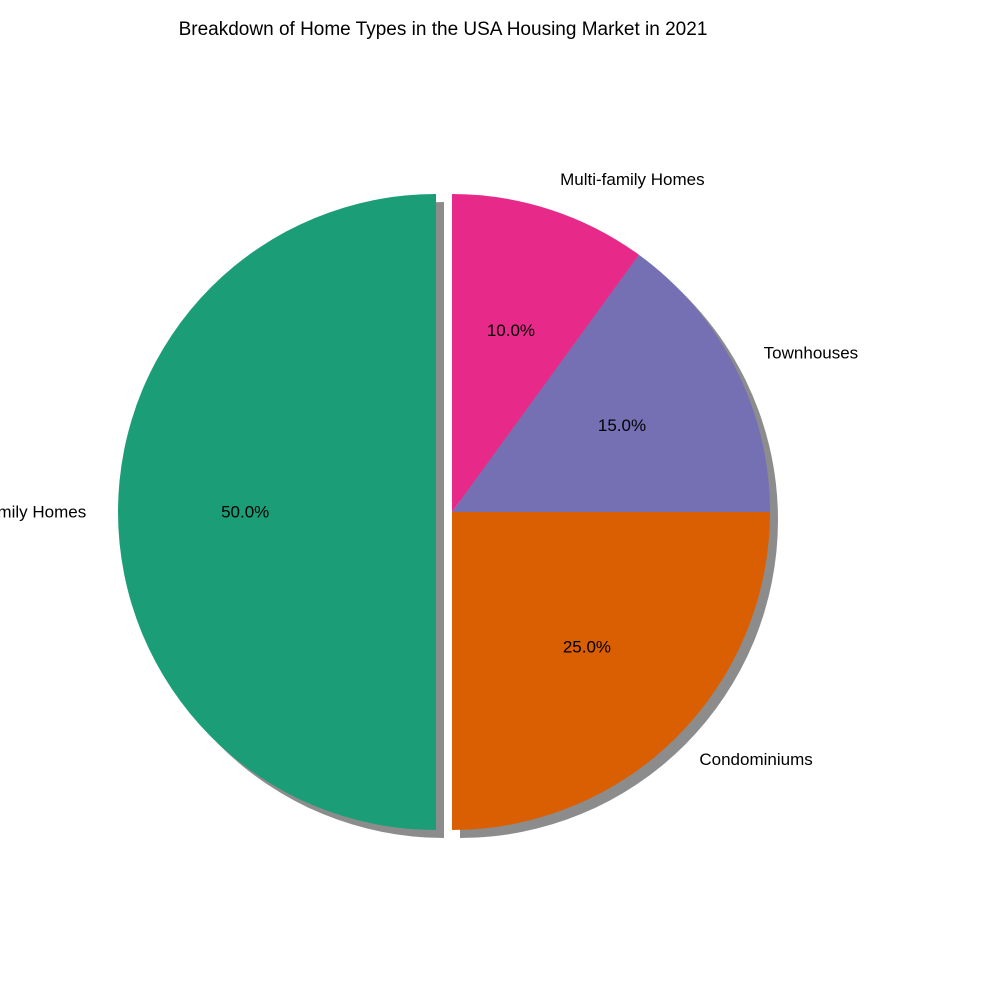  Describe the element at coordinates (587, 646) in the screenshot. I see `pct-label-condominiums: 25.0%` at that location.